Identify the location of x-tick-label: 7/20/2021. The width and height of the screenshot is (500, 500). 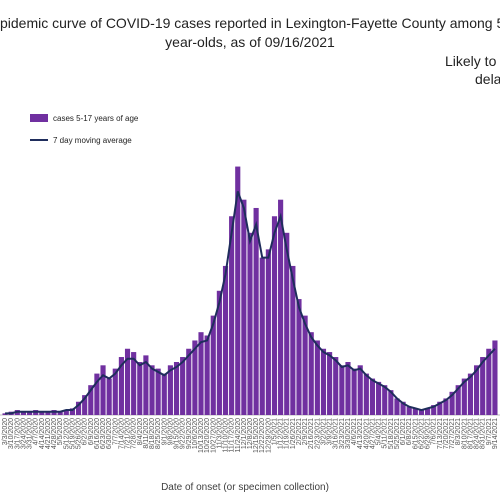
(446, 433).